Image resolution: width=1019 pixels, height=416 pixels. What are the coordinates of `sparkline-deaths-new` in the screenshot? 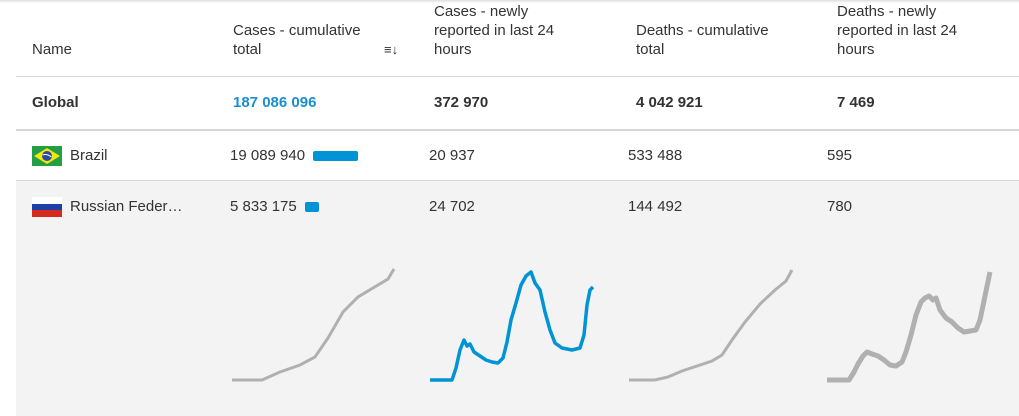 It's located at (910, 327).